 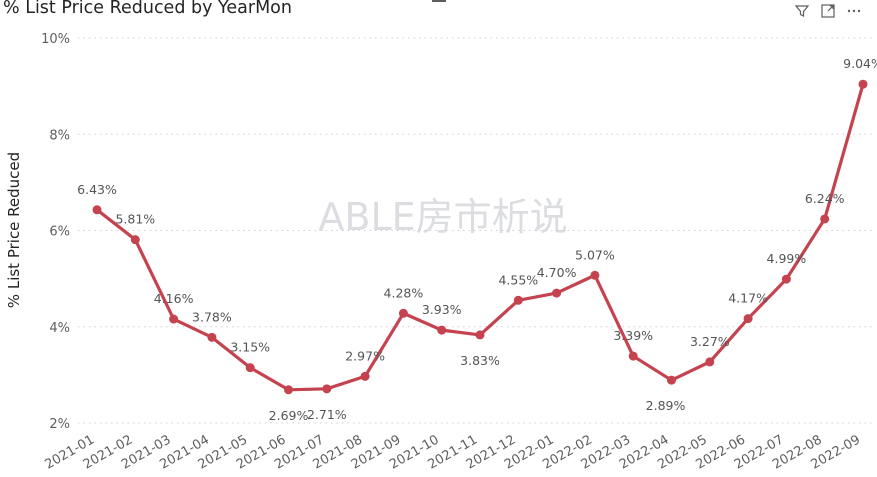 What do you see at coordinates (595, 254) in the screenshot?
I see `data-label: 5.07%` at bounding box center [595, 254].